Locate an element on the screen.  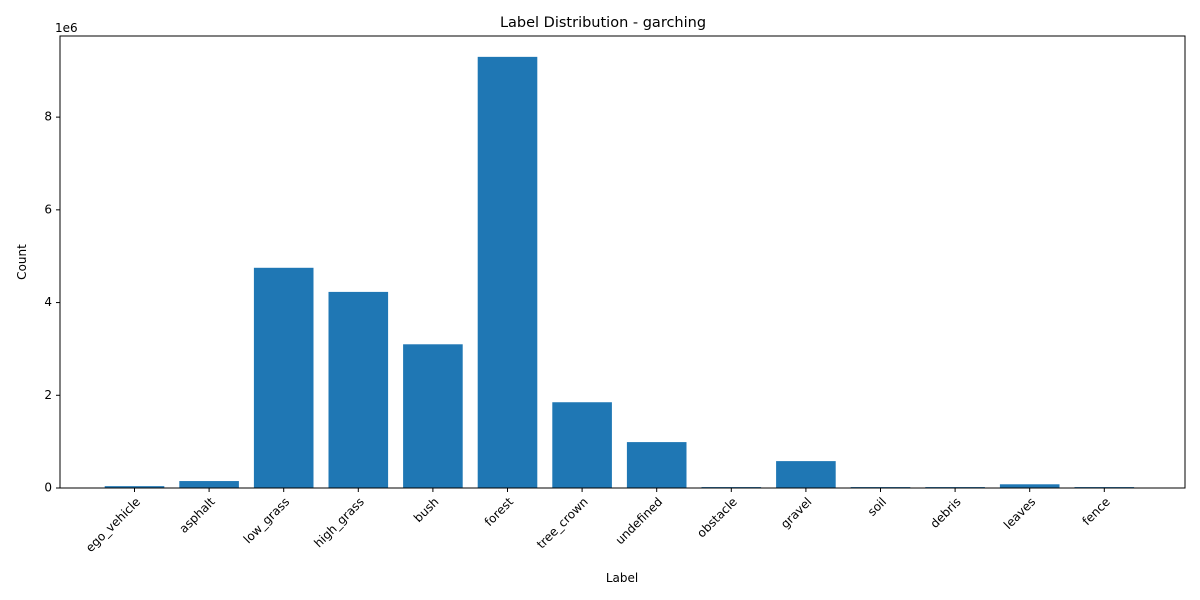
chart-title: Label Distribution - garching is located at coordinates (603, 23).